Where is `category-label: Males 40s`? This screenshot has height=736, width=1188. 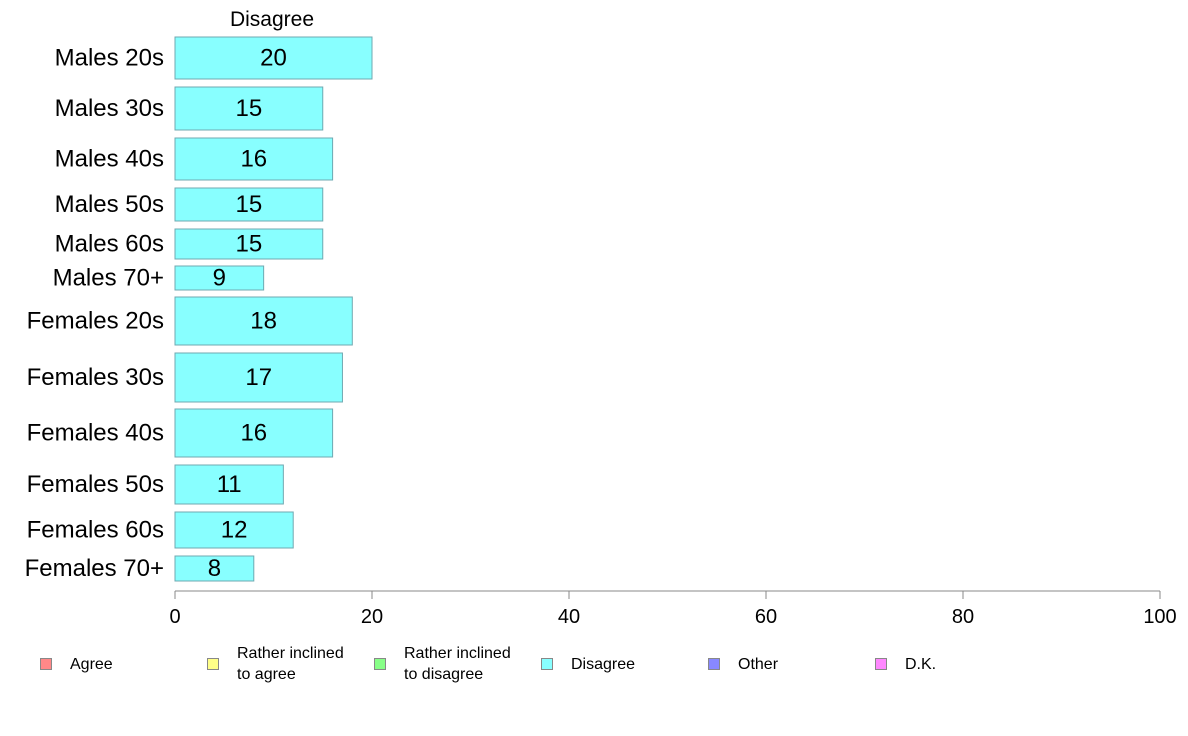 category-label: Males 40s is located at coordinates (109, 159).